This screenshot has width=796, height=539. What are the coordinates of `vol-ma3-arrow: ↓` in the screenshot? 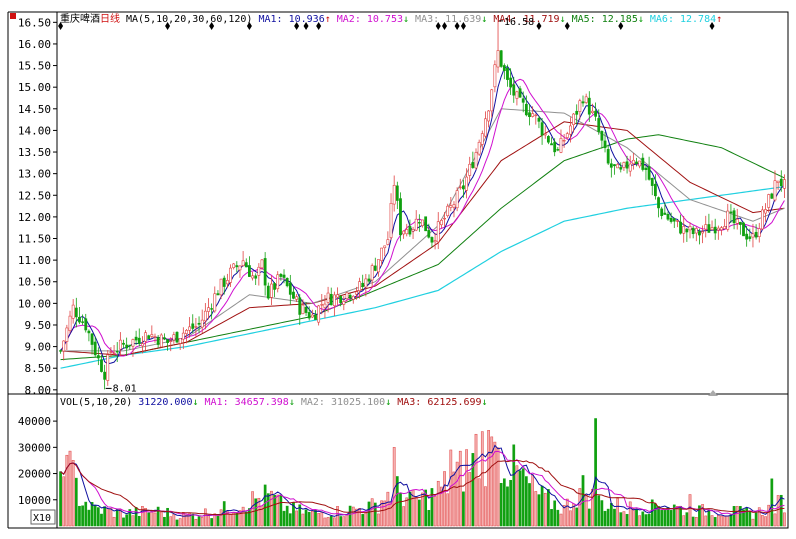 It's located at (485, 402).